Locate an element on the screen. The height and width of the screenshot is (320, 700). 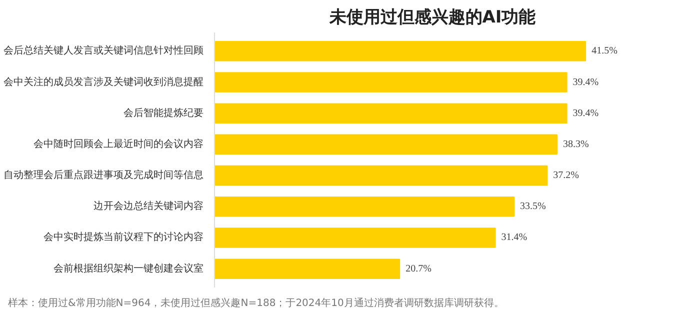
y-tick-label: 会中关注的成员发言涉及关键词收到消息提醒 is located at coordinates (104, 82).